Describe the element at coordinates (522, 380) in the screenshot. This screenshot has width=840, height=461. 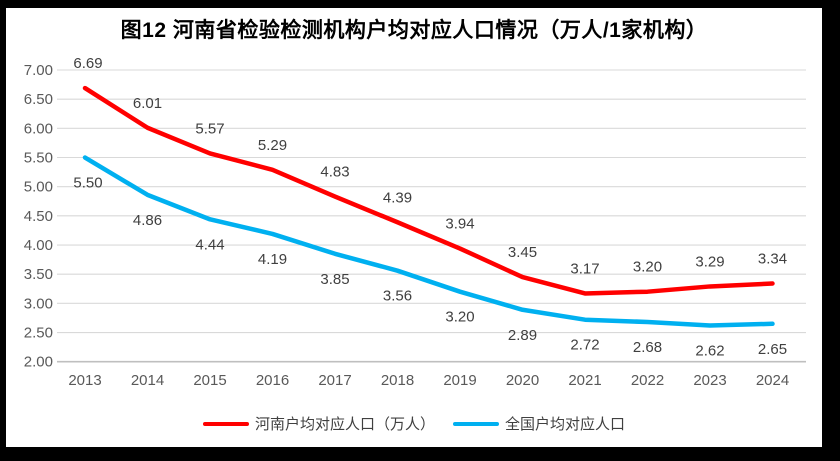
I see `x-axis-tick-label: 2020` at that location.